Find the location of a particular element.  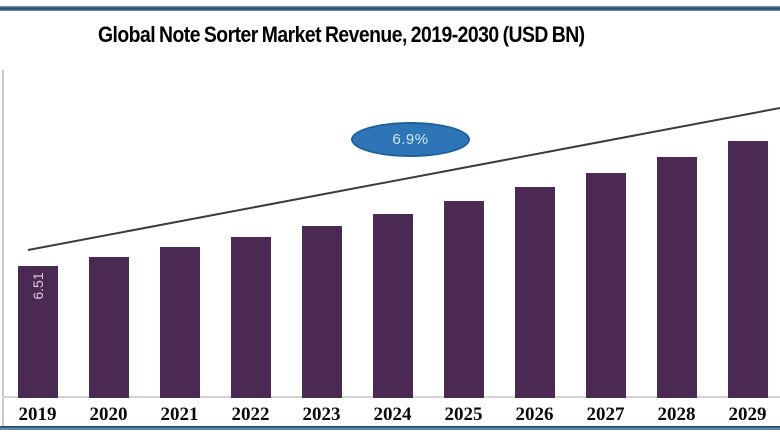

bar-2021 is located at coordinates (179, 322).